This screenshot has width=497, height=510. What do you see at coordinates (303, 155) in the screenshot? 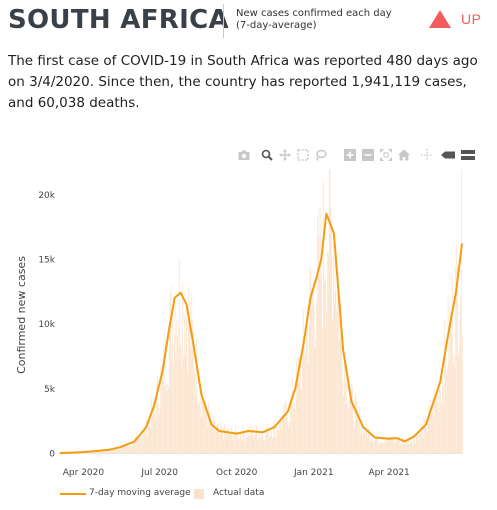
I see `box-select-icon` at bounding box center [303, 155].